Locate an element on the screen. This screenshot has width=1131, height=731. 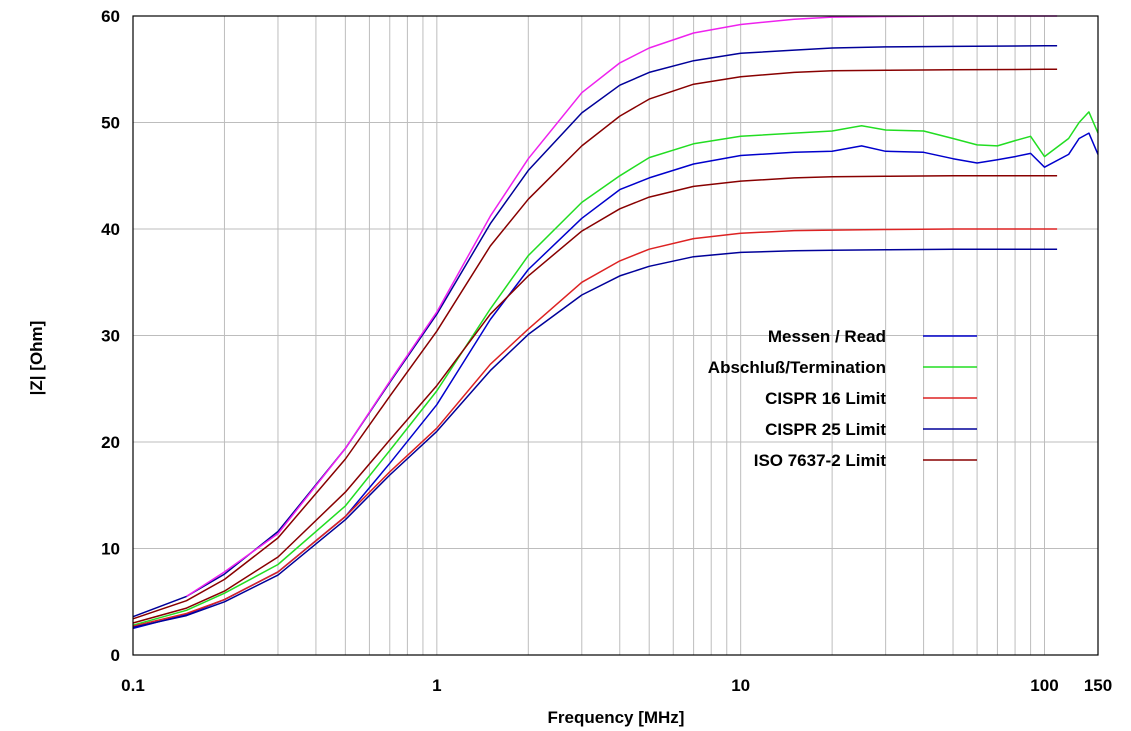
x-tick-label: 150 is located at coordinates (1098, 685).